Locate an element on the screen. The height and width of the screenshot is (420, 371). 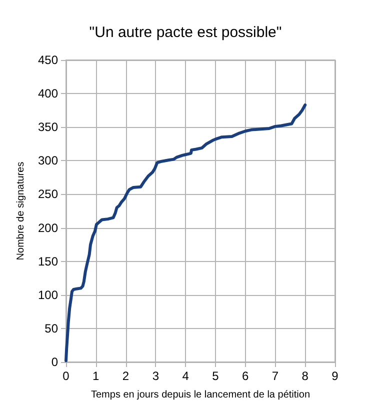
y-tick-label: 400 is located at coordinates (48, 93).